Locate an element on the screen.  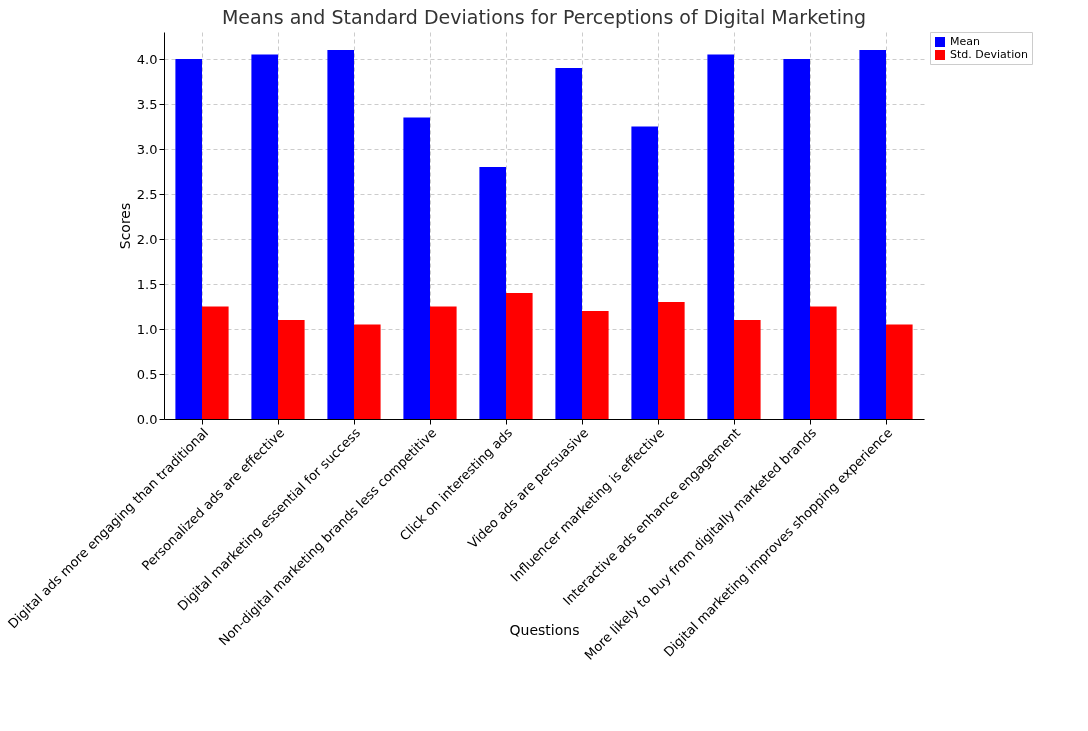
legend-label: Std. Deviation is located at coordinates (989, 54).